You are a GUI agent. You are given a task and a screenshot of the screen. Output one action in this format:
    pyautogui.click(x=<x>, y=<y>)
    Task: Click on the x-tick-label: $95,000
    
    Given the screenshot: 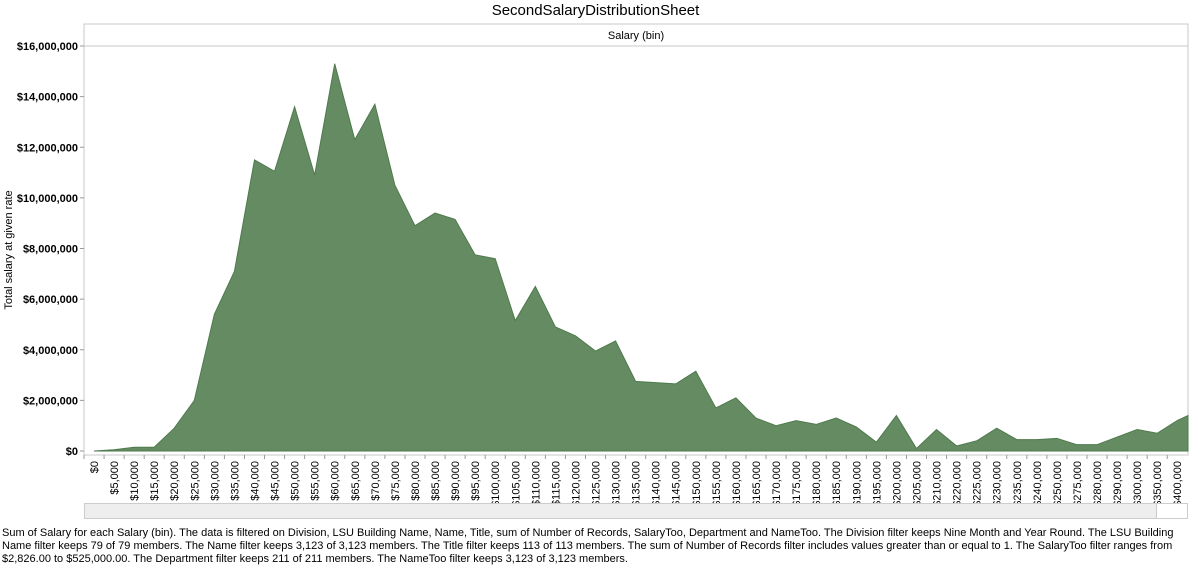 What is the action you would take?
    pyautogui.click(x=476, y=481)
    